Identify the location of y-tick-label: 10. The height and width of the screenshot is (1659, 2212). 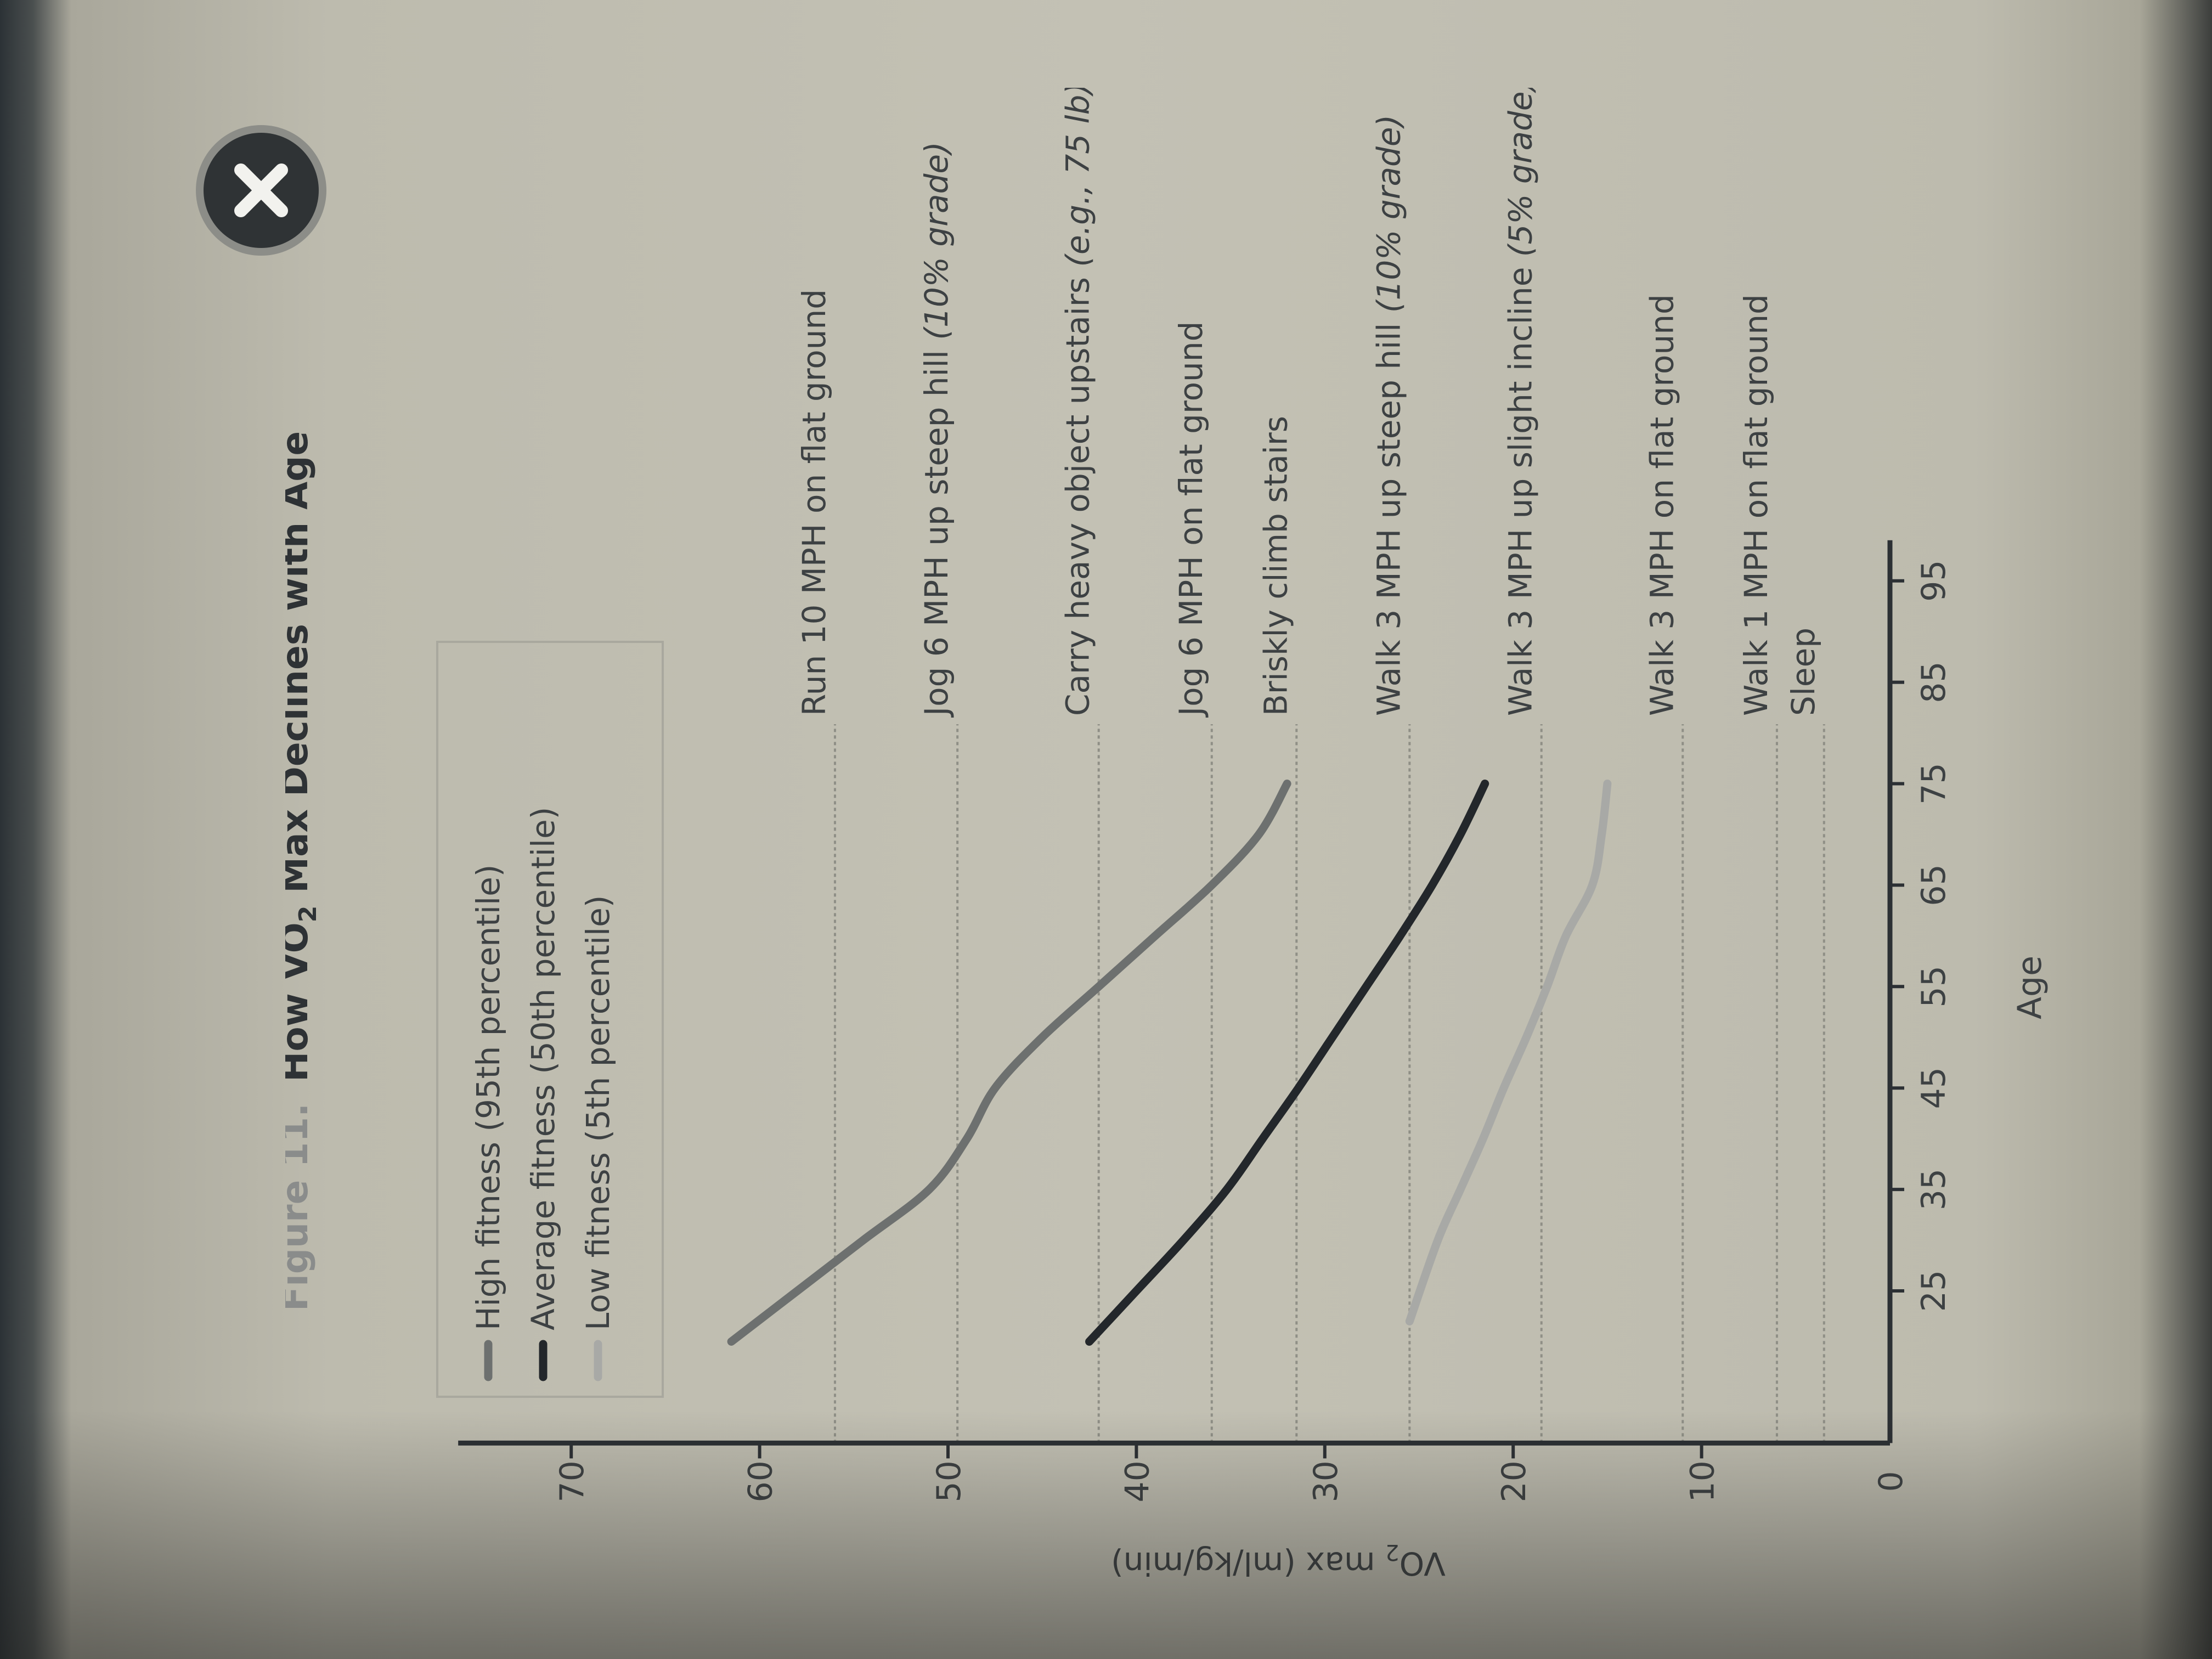
(1703, 1481).